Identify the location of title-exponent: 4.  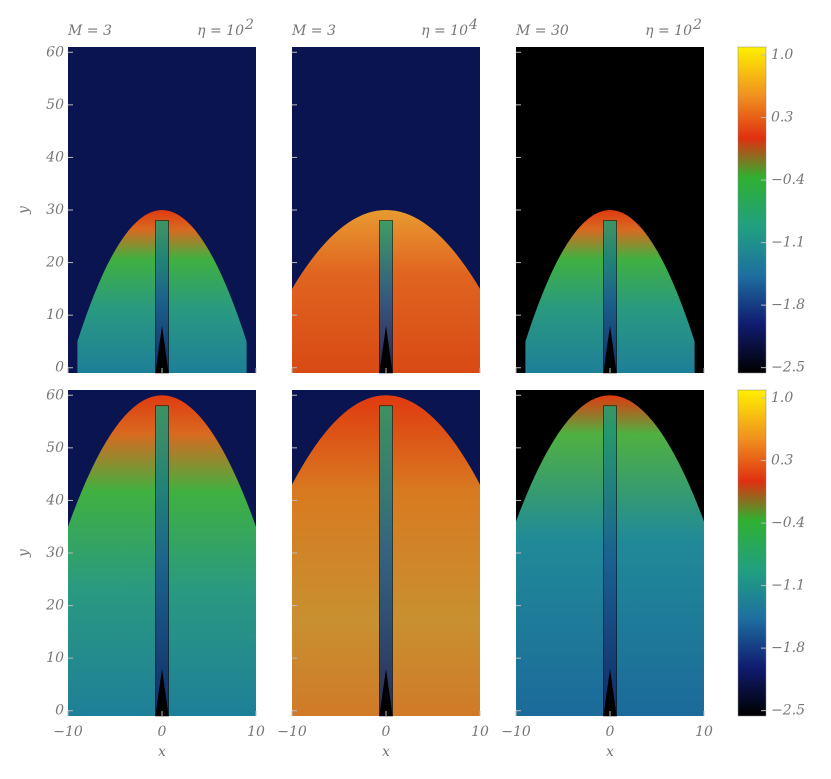
(473, 25).